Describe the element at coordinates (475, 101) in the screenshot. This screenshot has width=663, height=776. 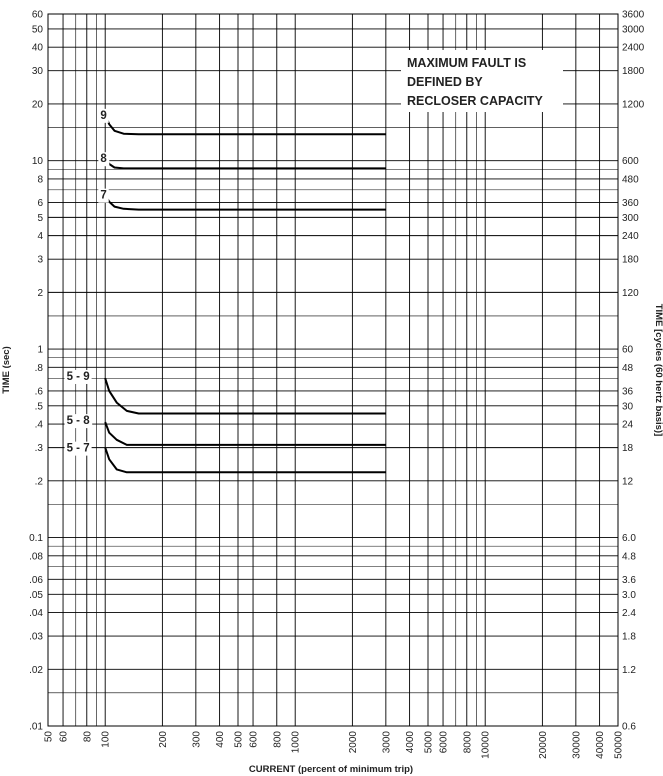
I see `callout-line-3: RECLOSER CAPACITY` at that location.